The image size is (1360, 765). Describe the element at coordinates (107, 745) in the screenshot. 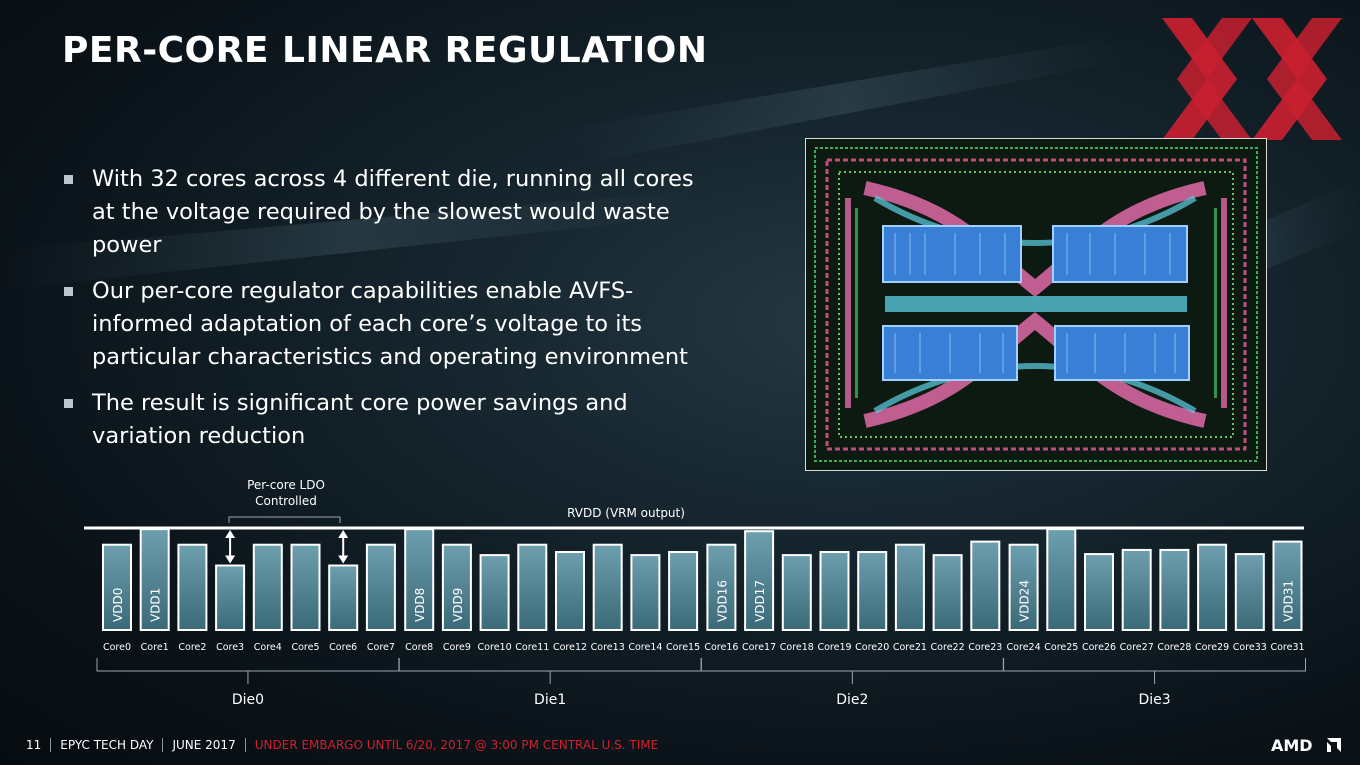

I see `event-name: EPYC TECH DAY` at that location.